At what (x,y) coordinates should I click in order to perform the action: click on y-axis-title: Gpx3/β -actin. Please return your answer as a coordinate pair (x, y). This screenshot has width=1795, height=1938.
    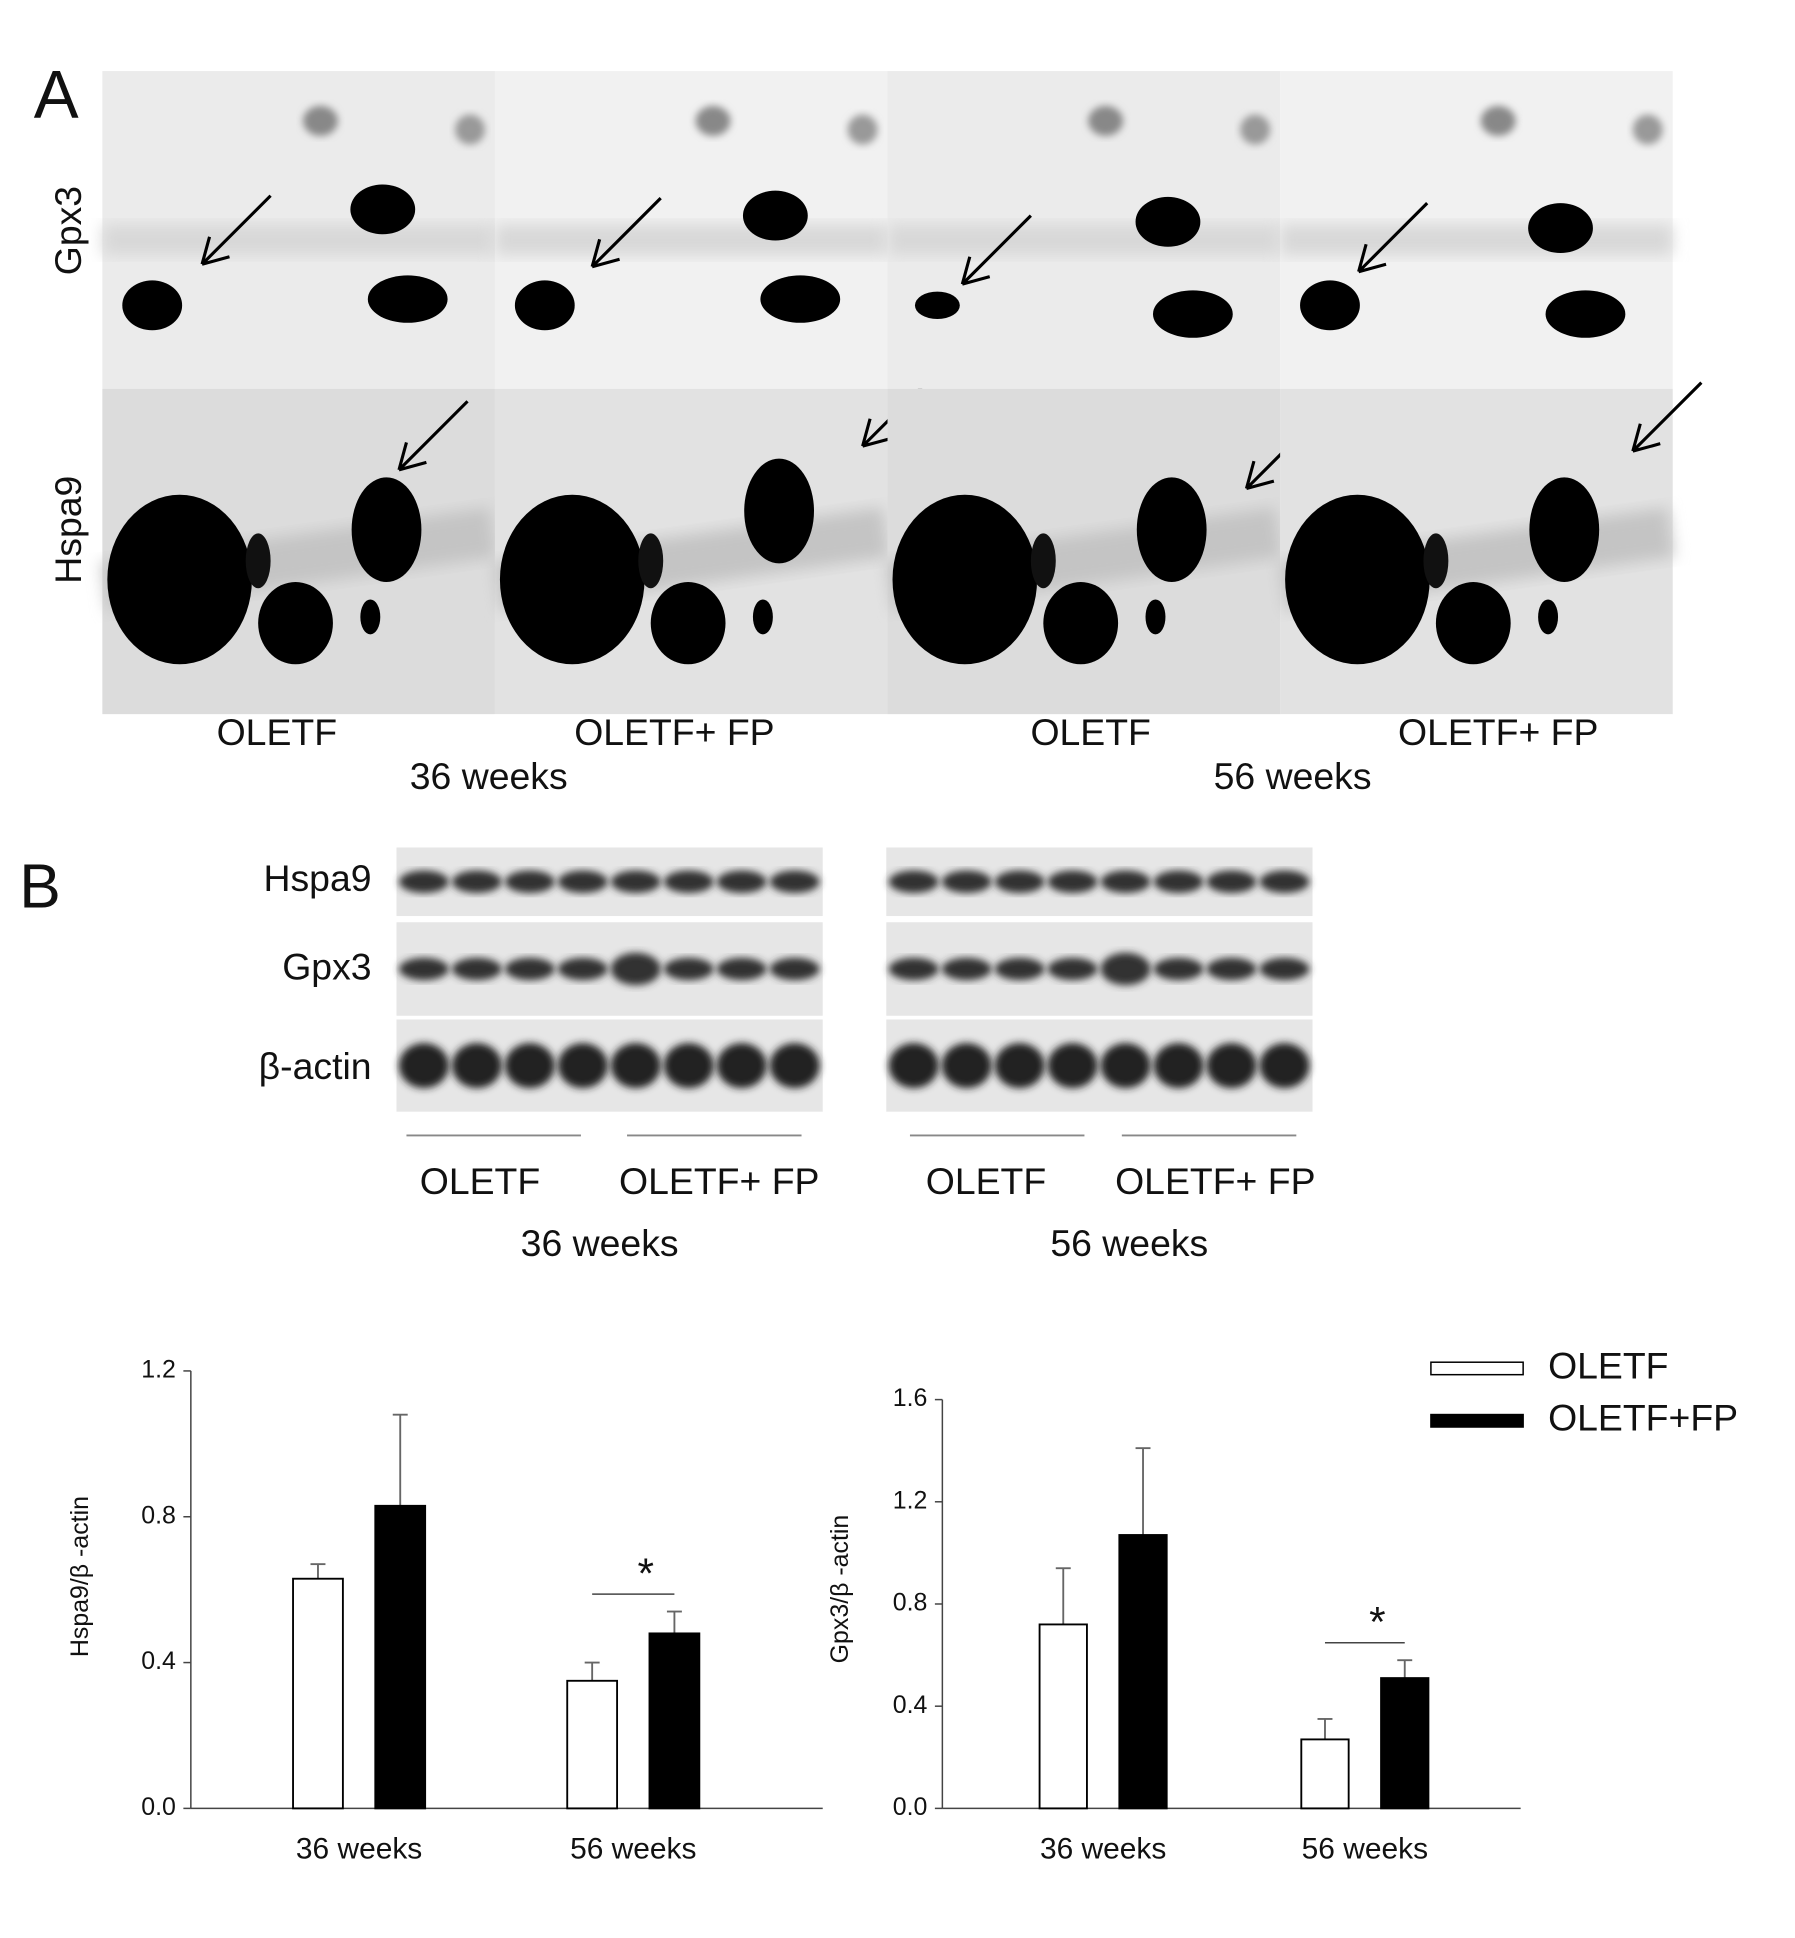
    Looking at the image, I should click on (840, 1589).